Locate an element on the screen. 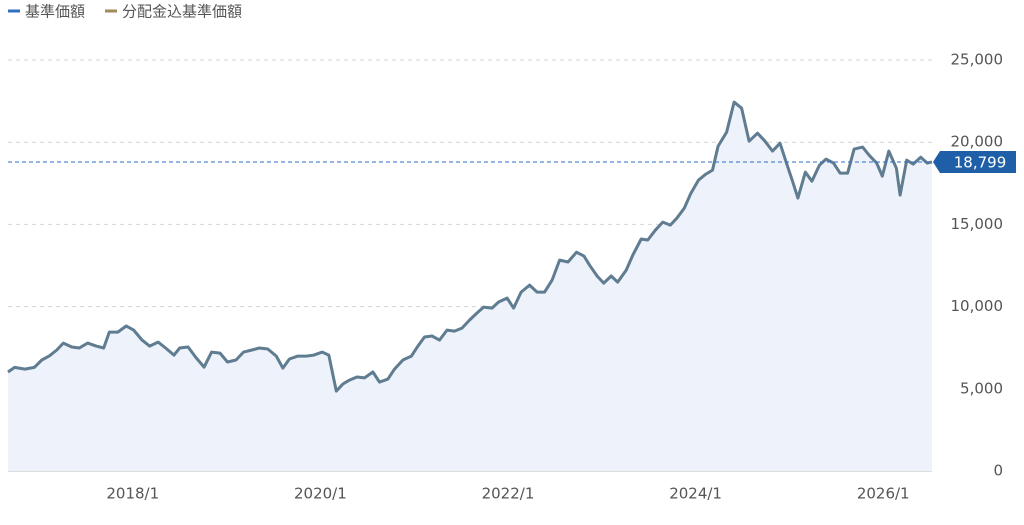  y-tick-label: 0 is located at coordinates (998, 471).